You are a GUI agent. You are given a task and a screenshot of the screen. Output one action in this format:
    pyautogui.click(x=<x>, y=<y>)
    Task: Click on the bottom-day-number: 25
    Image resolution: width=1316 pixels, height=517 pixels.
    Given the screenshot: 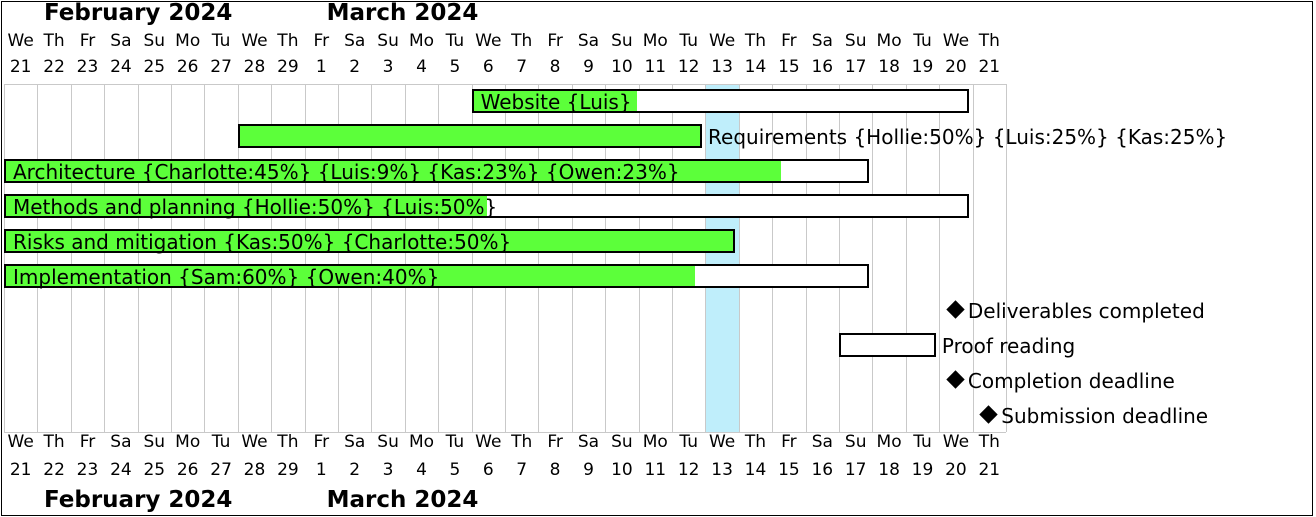 What is the action you would take?
    pyautogui.click(x=154, y=470)
    